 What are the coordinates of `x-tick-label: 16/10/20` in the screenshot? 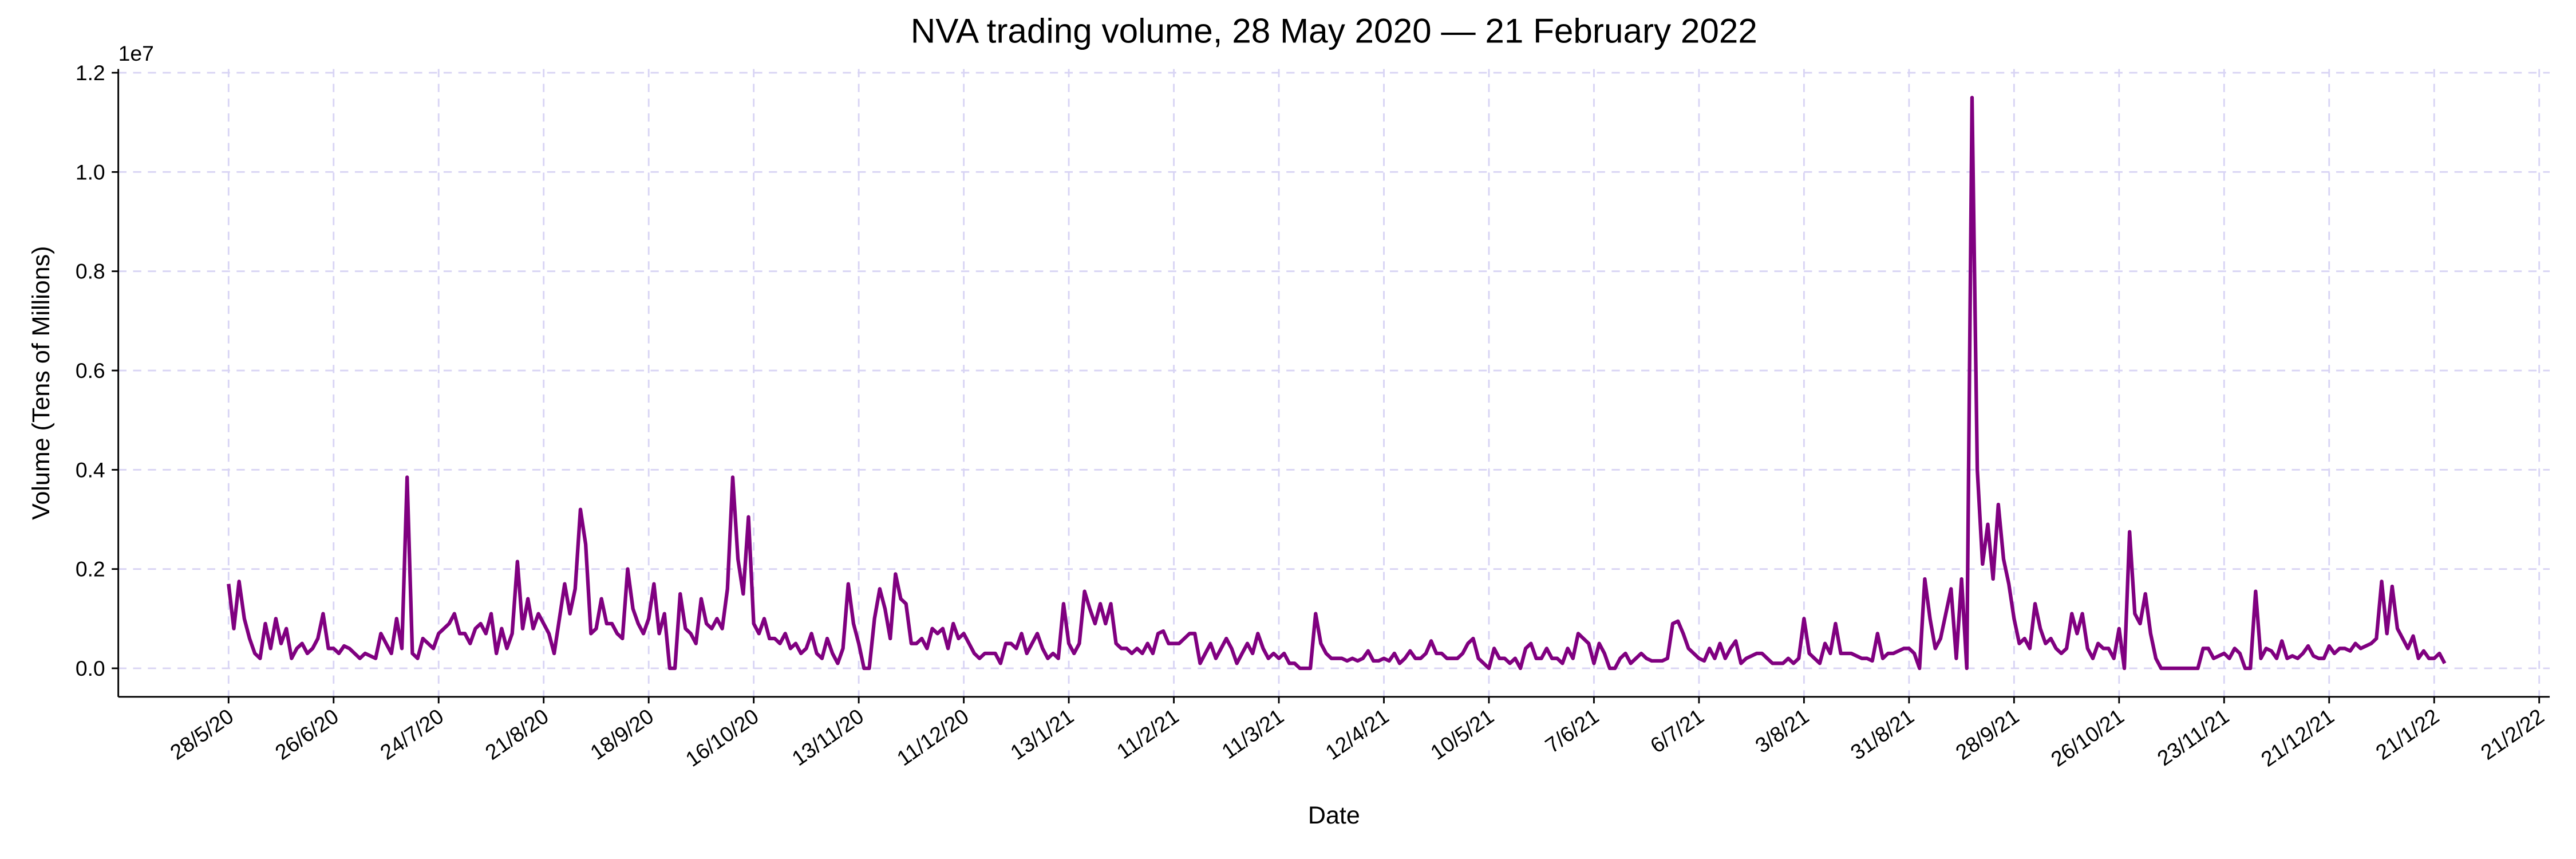 It's located at (722, 737).